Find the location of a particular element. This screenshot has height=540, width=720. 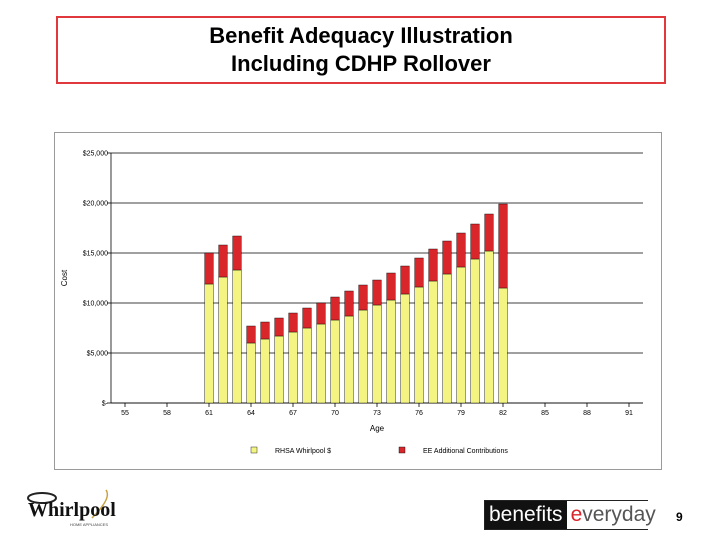

x-tick-label: 73 is located at coordinates (377, 413).